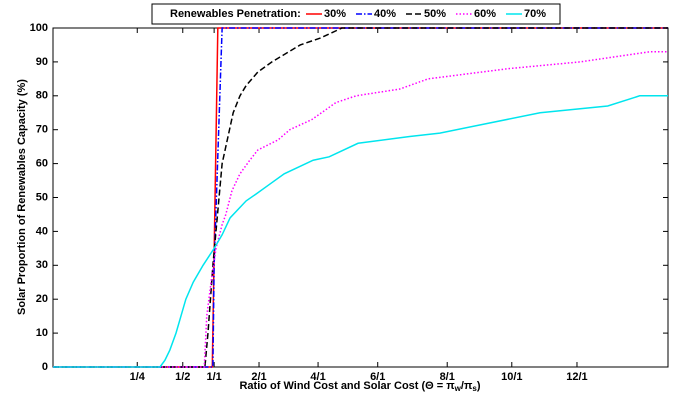 This screenshot has width=697, height=403. Describe the element at coordinates (511, 377) in the screenshot. I see `x-tick-label: 10/1` at that location.